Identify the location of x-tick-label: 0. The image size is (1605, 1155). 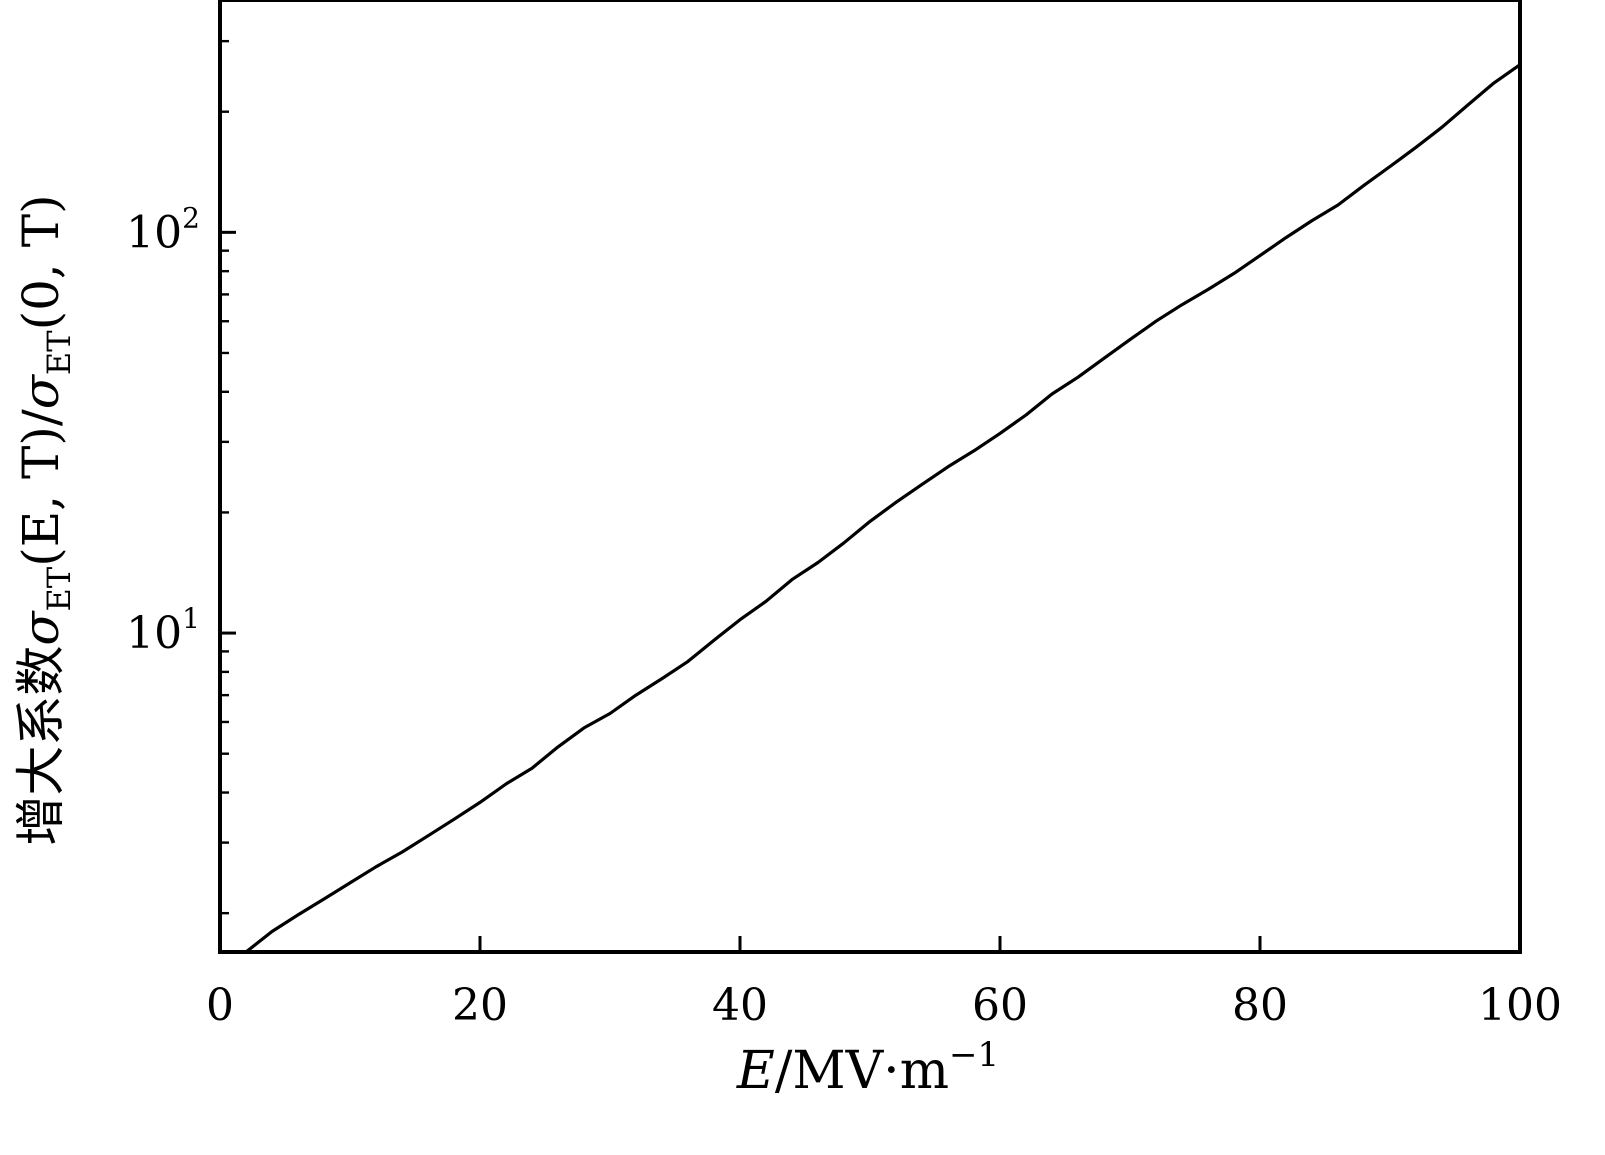
(220, 1005).